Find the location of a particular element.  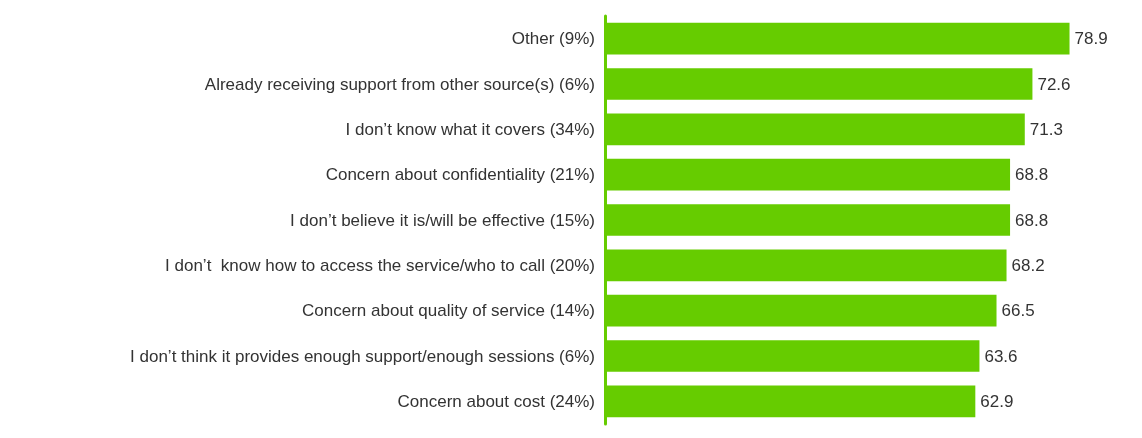

data-label: 71.3 is located at coordinates (1046, 129).